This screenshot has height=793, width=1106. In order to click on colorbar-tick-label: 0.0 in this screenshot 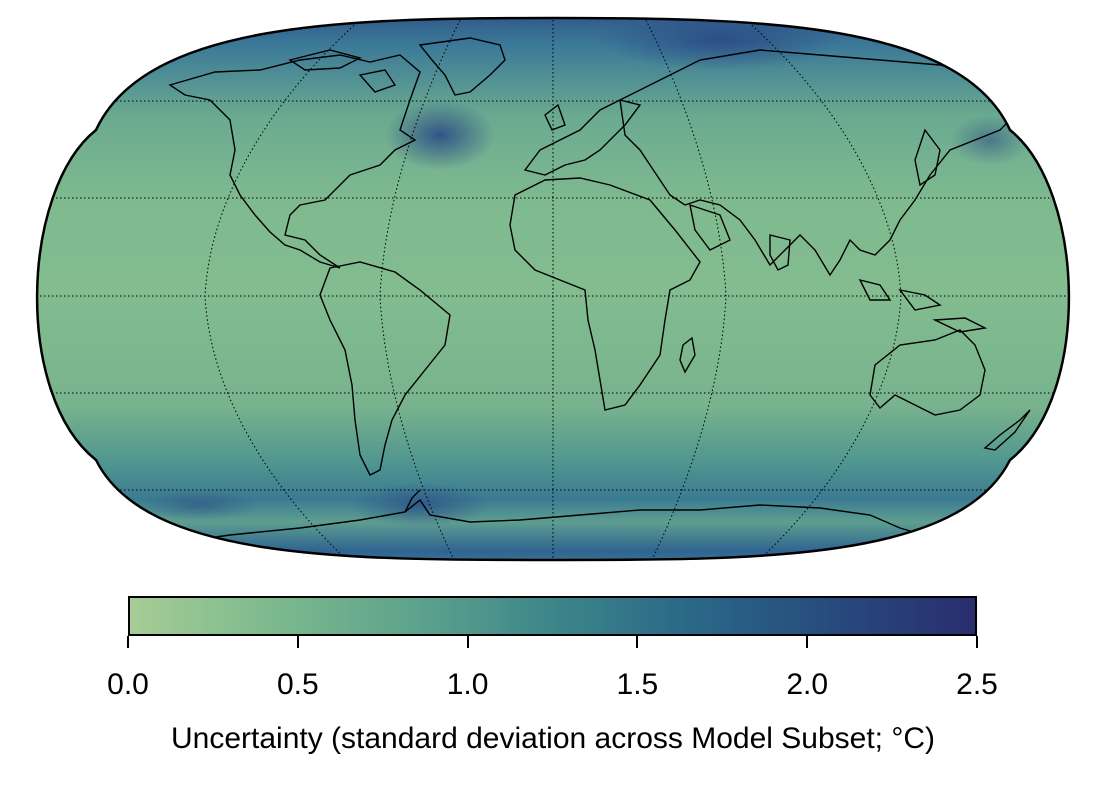, I will do `click(128, 684)`.